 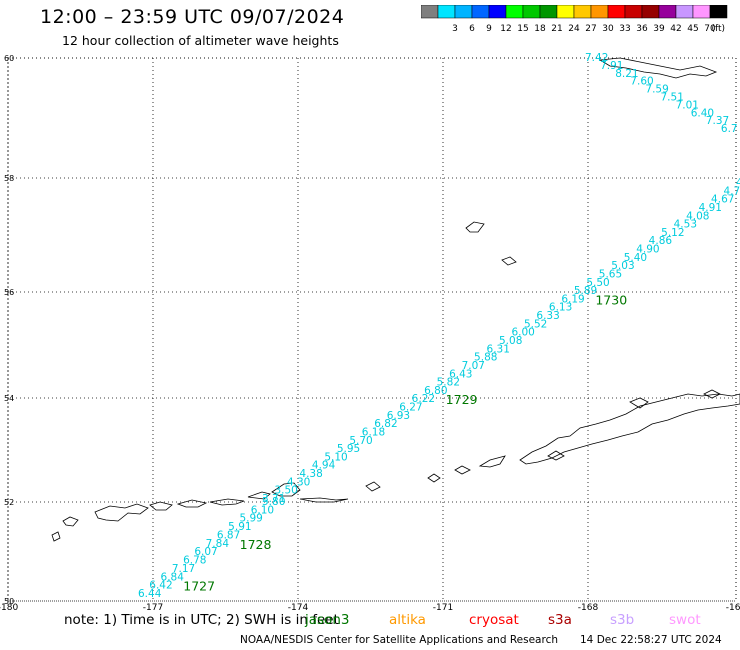 I want to click on satellite-legend-item: cryosat, so click(x=494, y=620).